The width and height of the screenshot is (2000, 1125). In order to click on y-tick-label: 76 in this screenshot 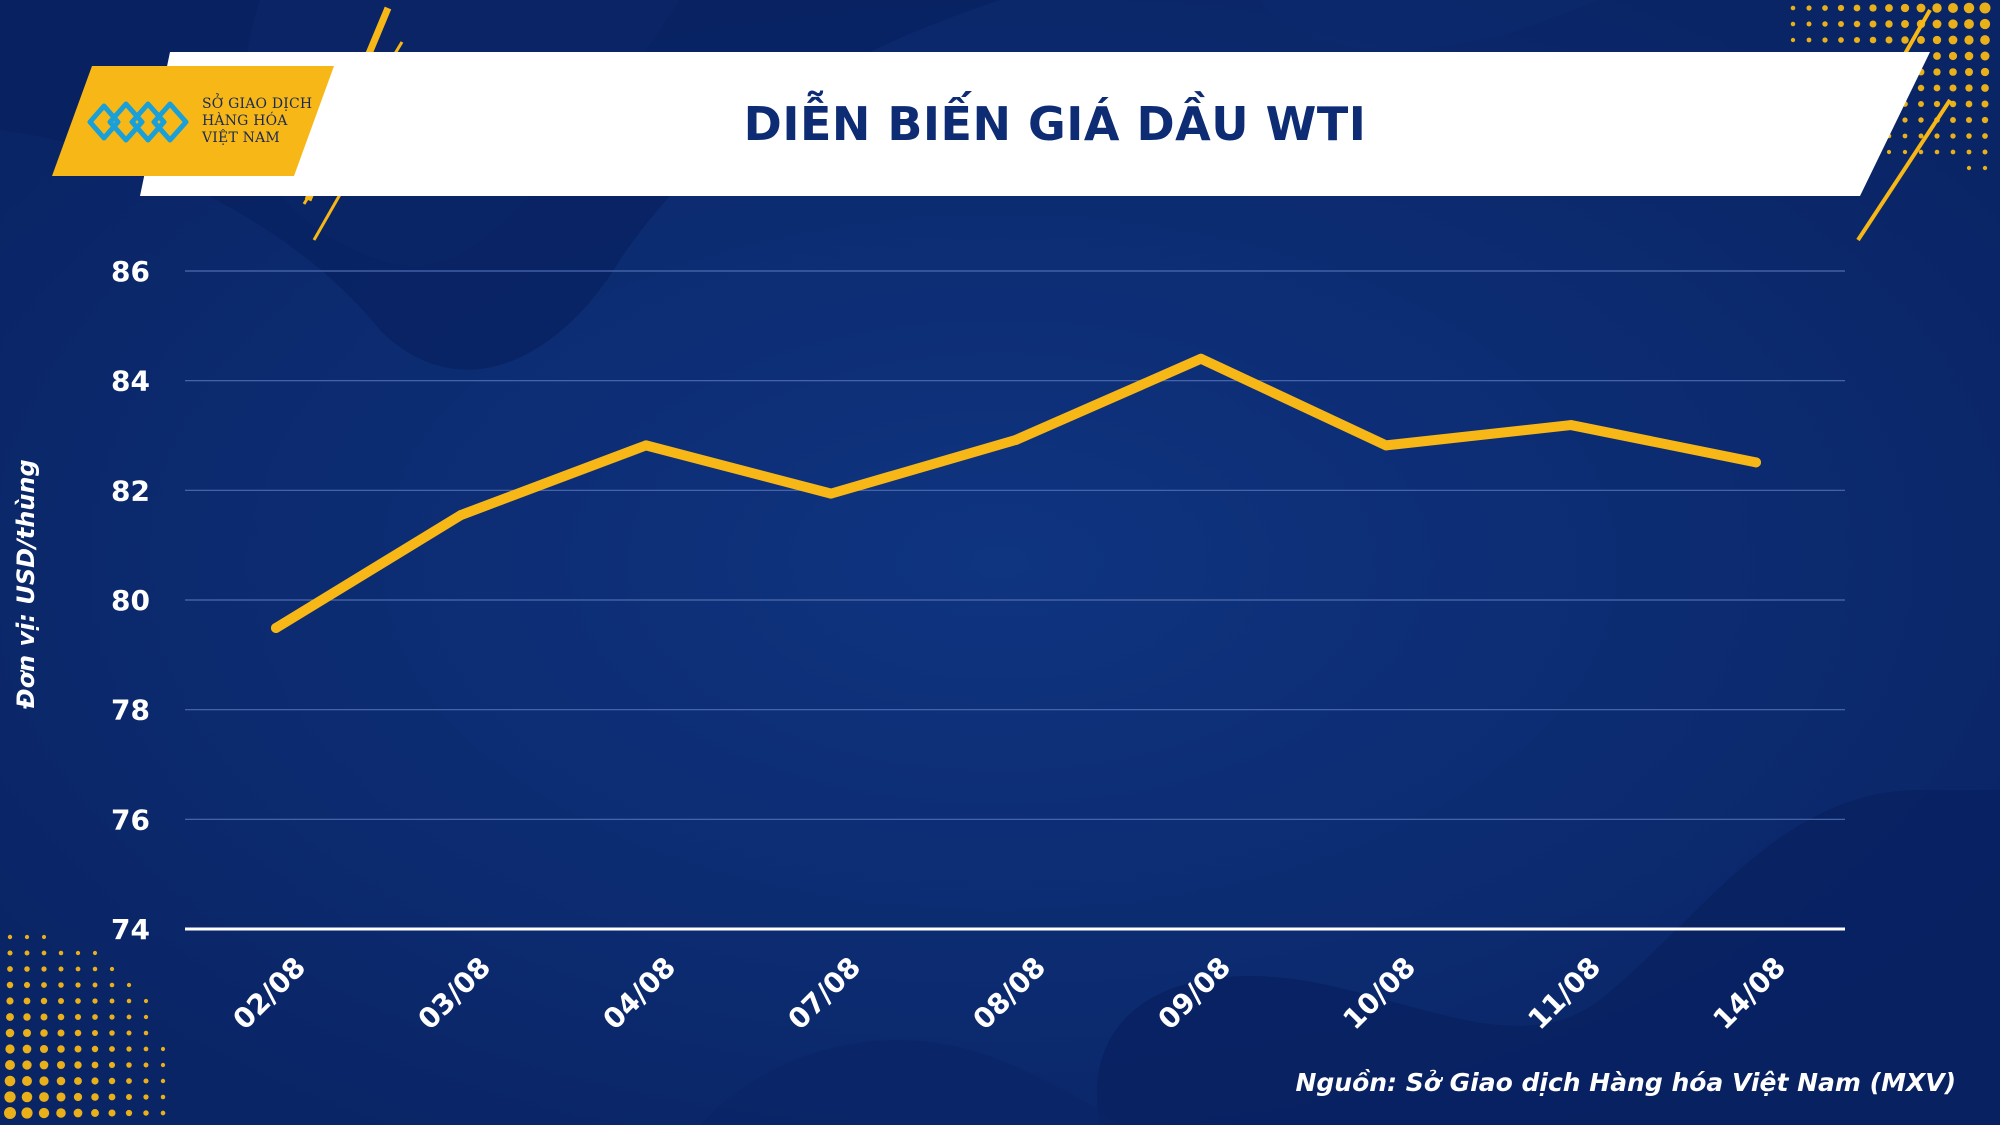, I will do `click(130, 819)`.